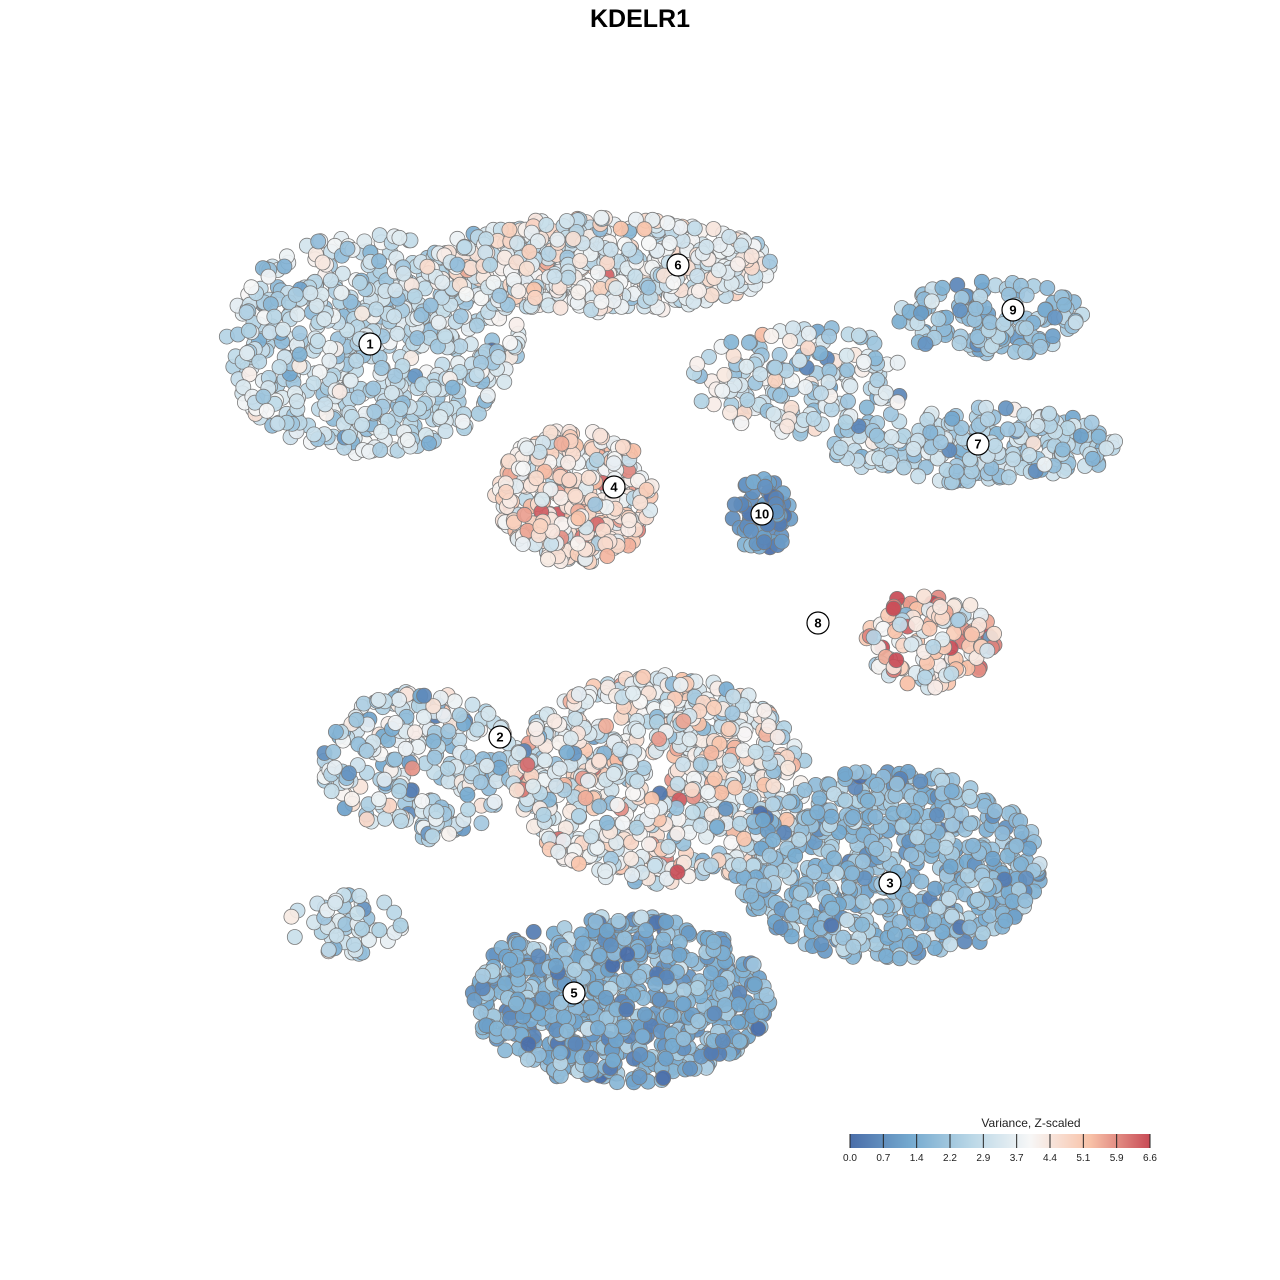 This screenshot has height=1280, width=1280. I want to click on cluster-label-8: 8, so click(818, 623).